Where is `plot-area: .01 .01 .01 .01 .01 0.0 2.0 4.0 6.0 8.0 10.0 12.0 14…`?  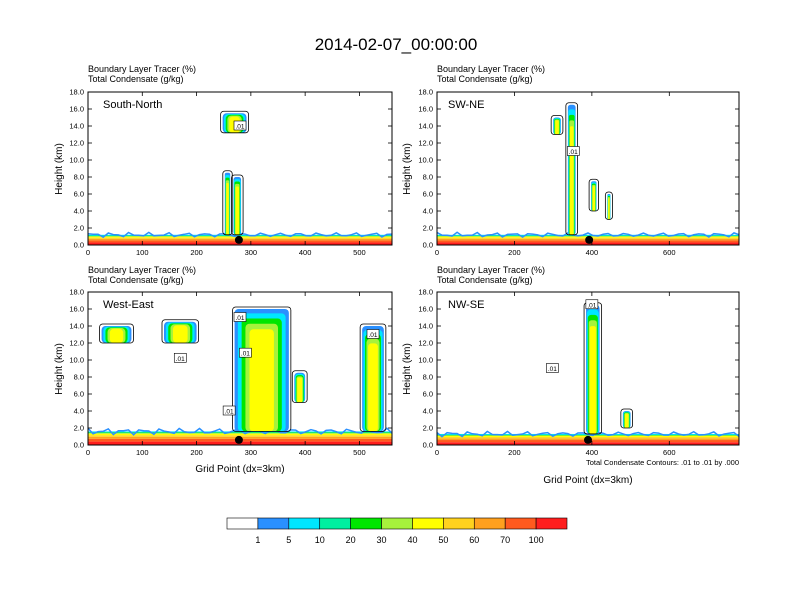
plot-area: .01 .01 .01 .01 .01 0.0 2.0 4.0 6.0 8.0 10.0 12.0 14… is located at coordinates (231, 372).